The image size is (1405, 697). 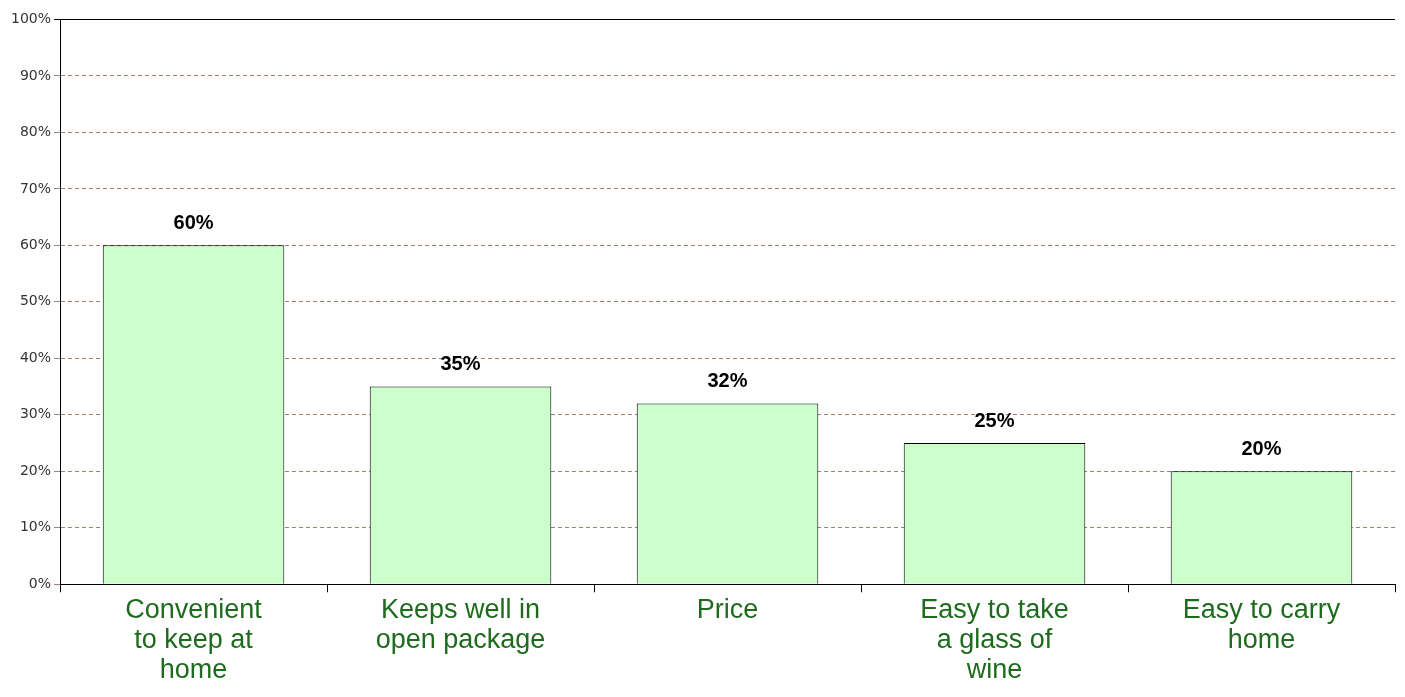 What do you see at coordinates (994, 639) in the screenshot?
I see `x-tick-label: Easy to take a glass of wine` at bounding box center [994, 639].